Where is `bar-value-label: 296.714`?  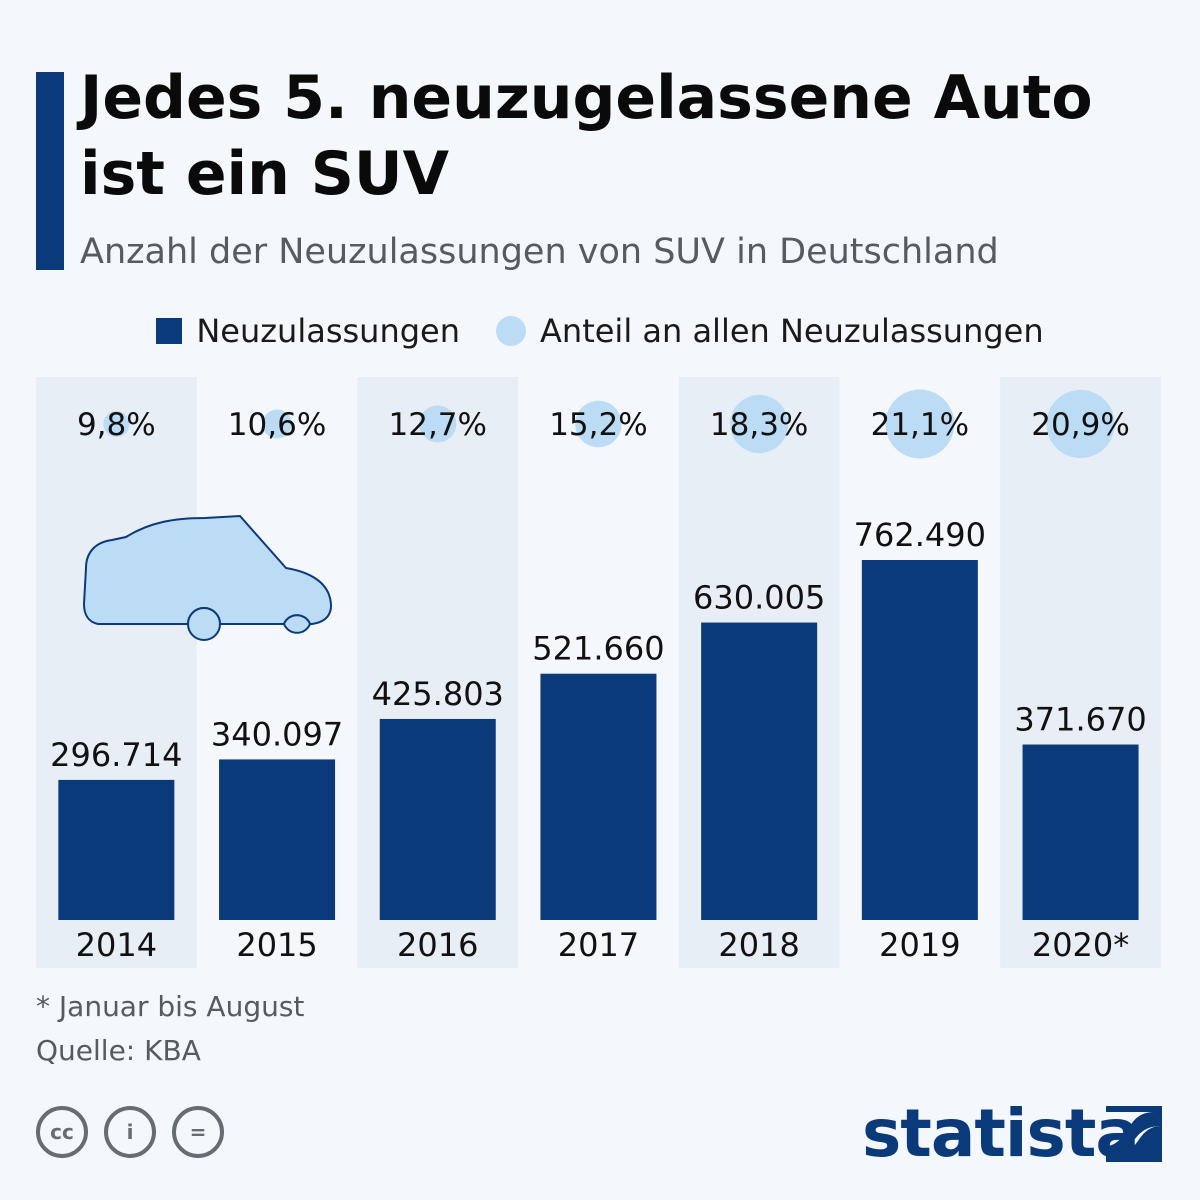
bar-value-label: 296.714 is located at coordinates (116, 755).